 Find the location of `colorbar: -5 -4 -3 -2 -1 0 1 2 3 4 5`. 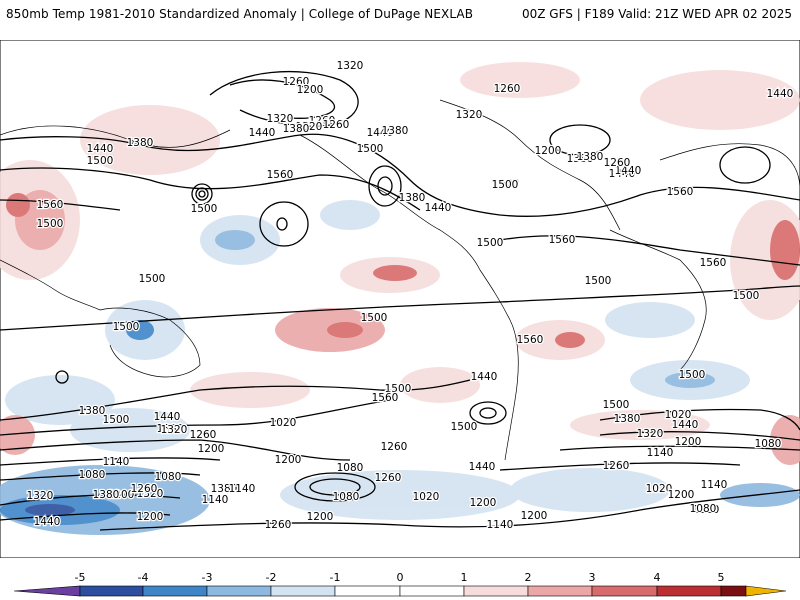

colorbar: -5 -4 -3 -2 -1 0 1 2 3 4 5 is located at coordinates (400, 584).